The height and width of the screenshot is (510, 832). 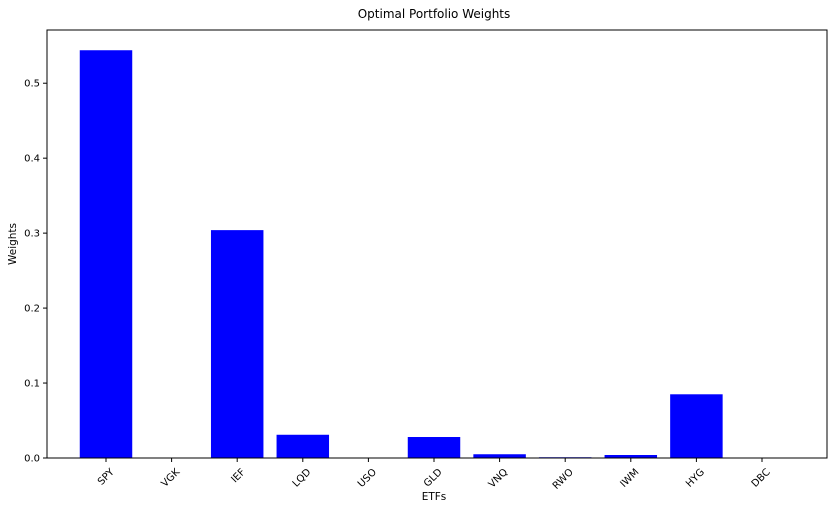 What do you see at coordinates (696, 426) in the screenshot?
I see `bar-hyg` at bounding box center [696, 426].